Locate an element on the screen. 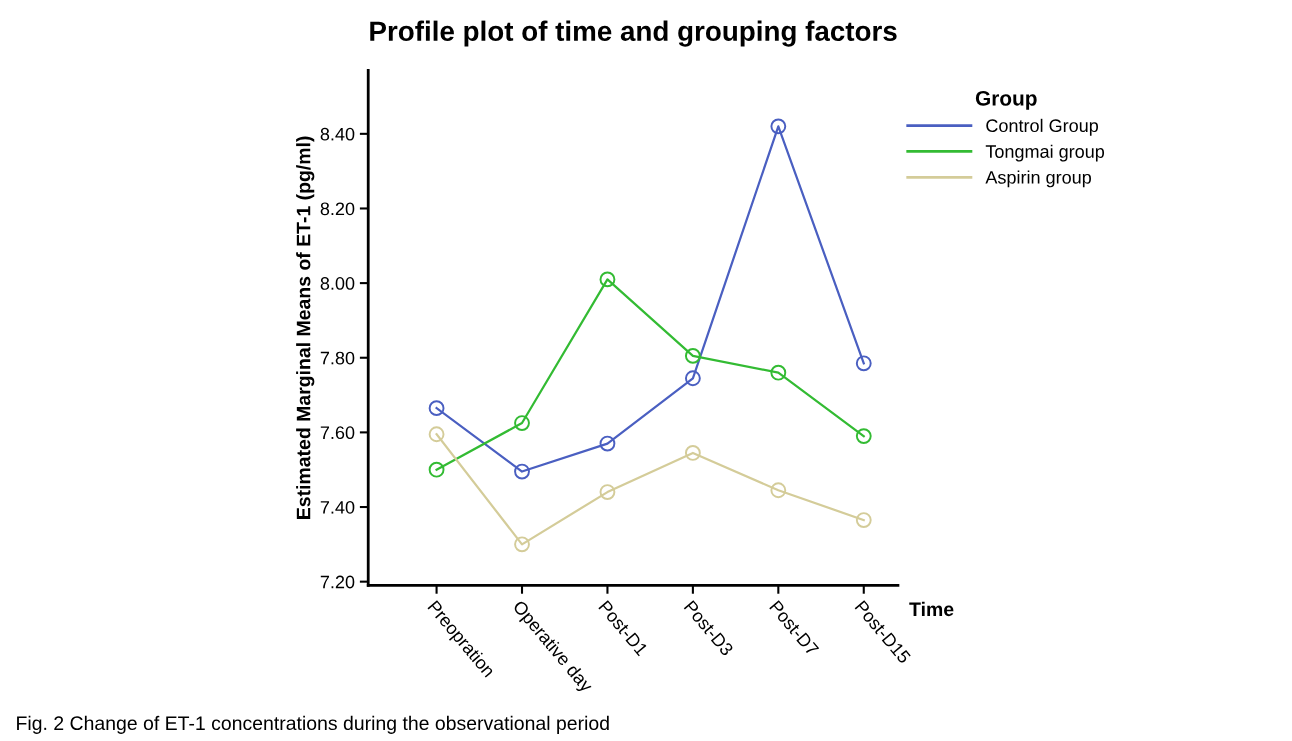 The image size is (1292, 741). y-tick-label: 7.20 is located at coordinates (337, 582).